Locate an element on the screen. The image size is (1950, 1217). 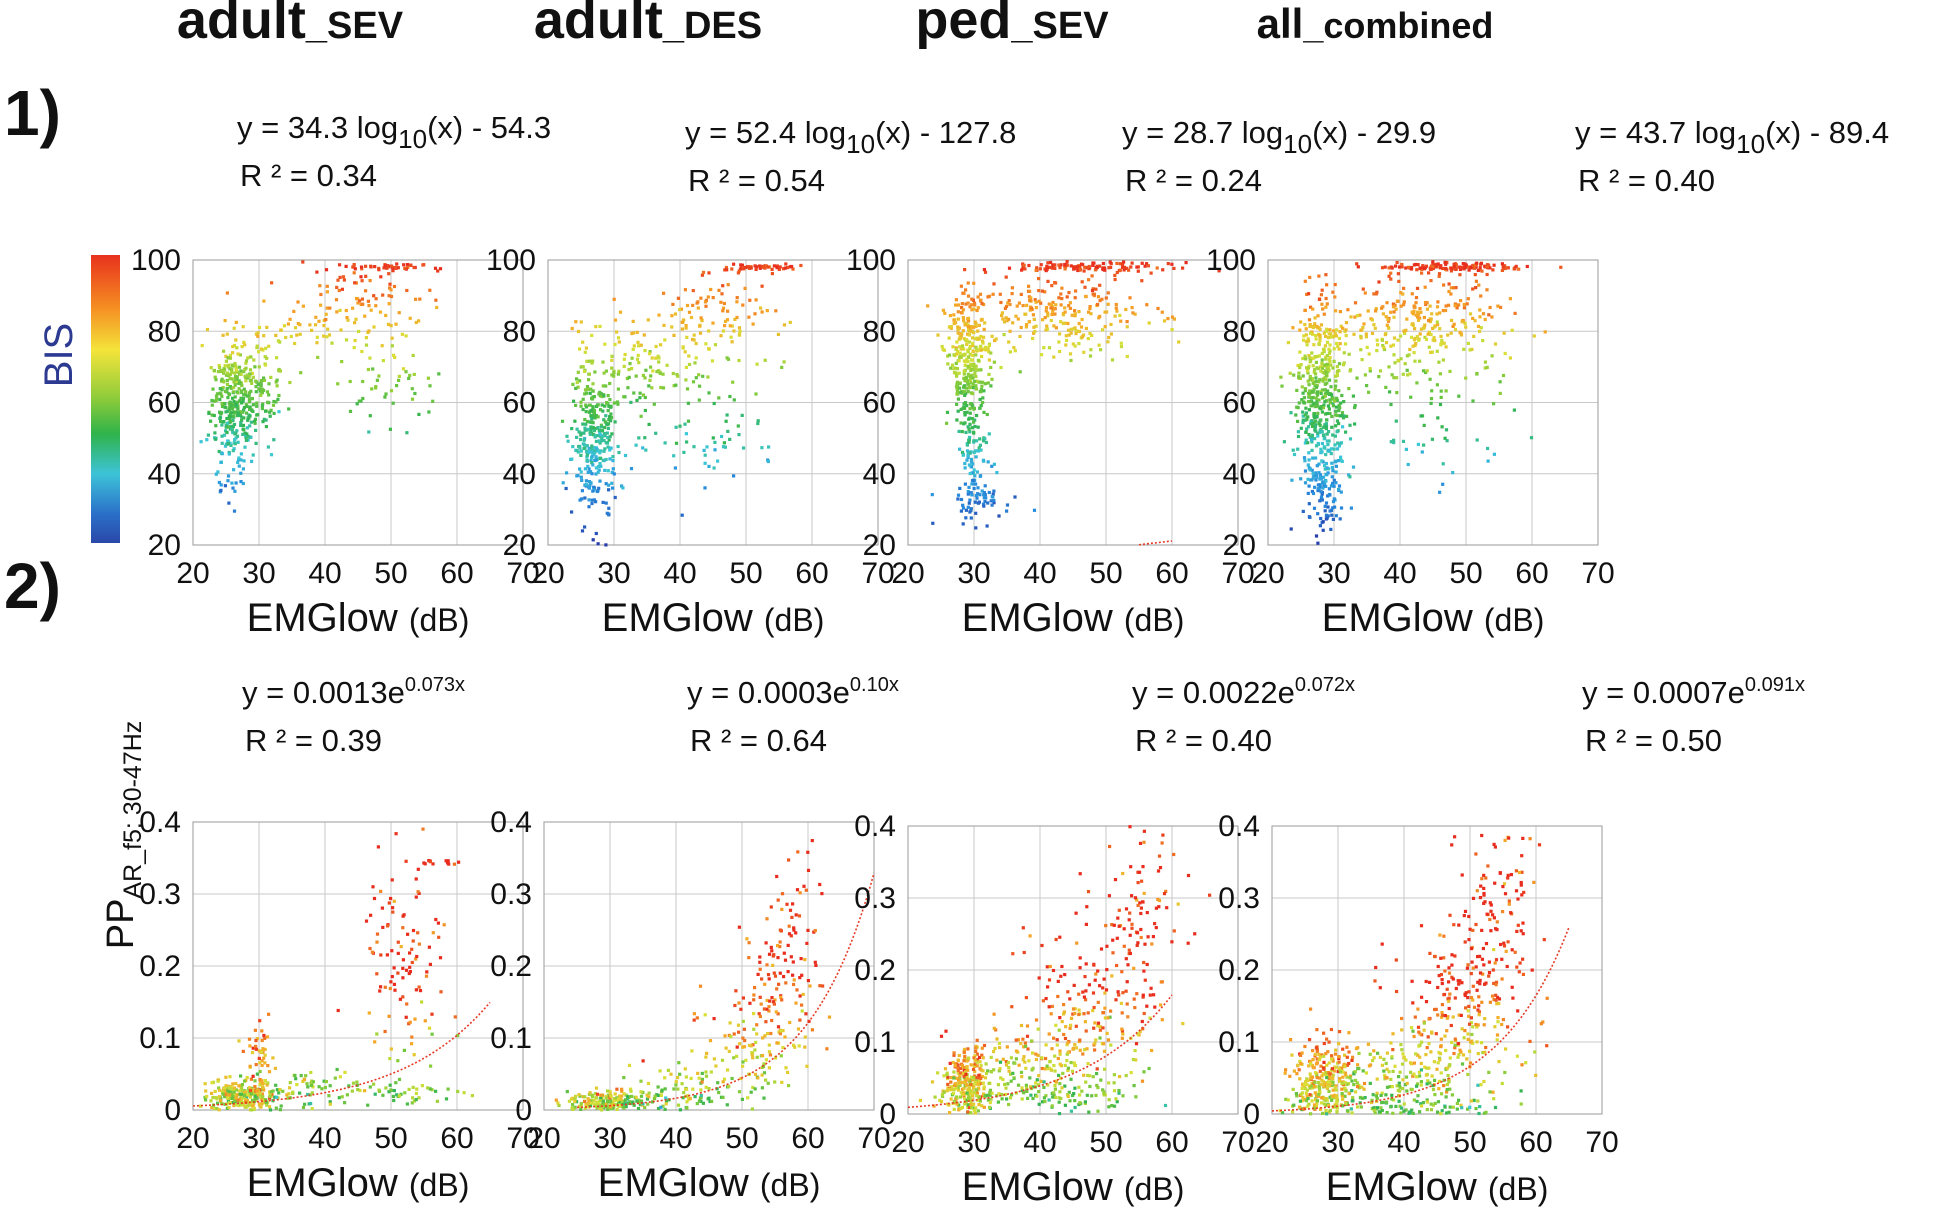
x-axis-label: EMGlow (dB) is located at coordinates (713, 618).